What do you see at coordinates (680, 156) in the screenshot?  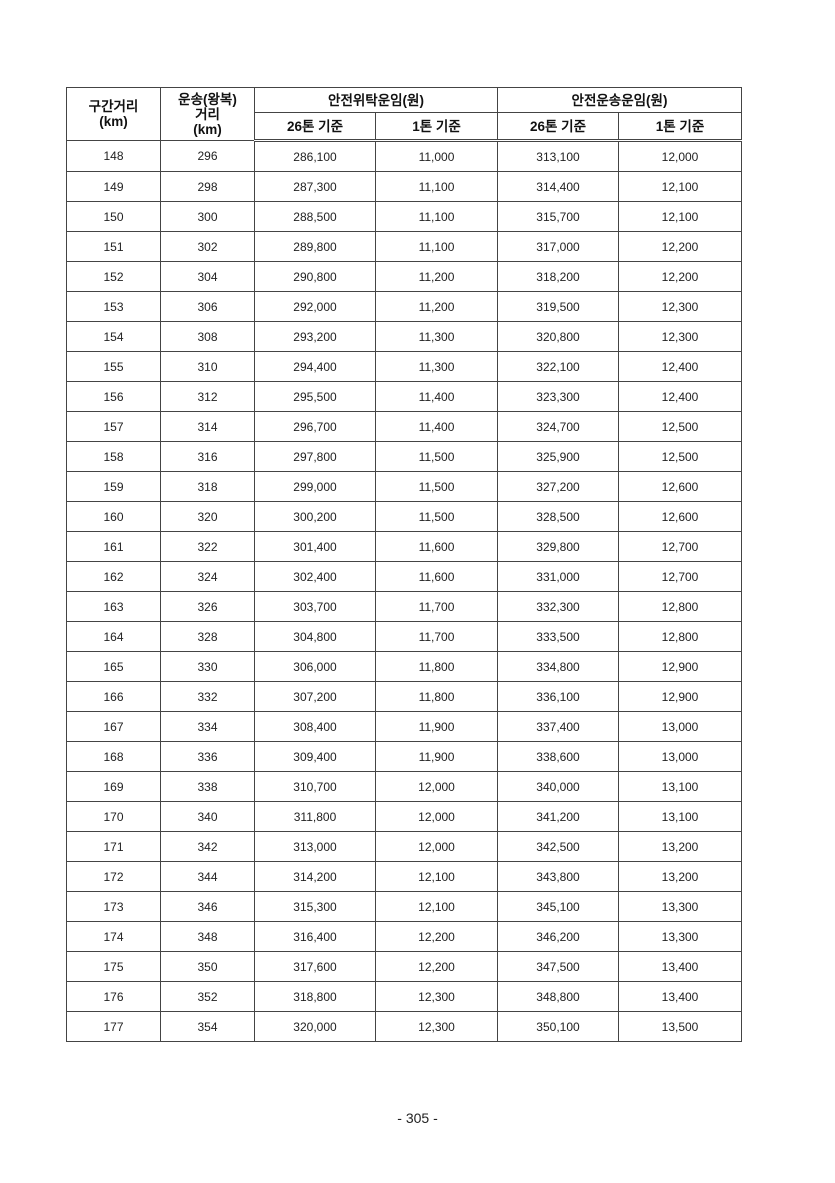 I see `cell-transport-1t: 12,000` at bounding box center [680, 156].